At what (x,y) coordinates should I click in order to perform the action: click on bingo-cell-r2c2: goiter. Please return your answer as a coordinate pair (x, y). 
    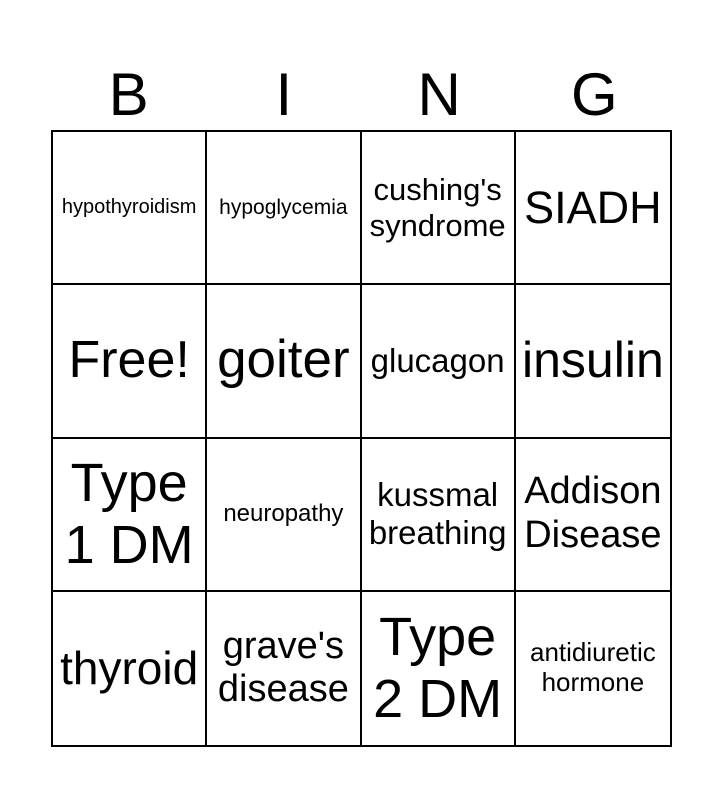
    Looking at the image, I should click on (284, 362).